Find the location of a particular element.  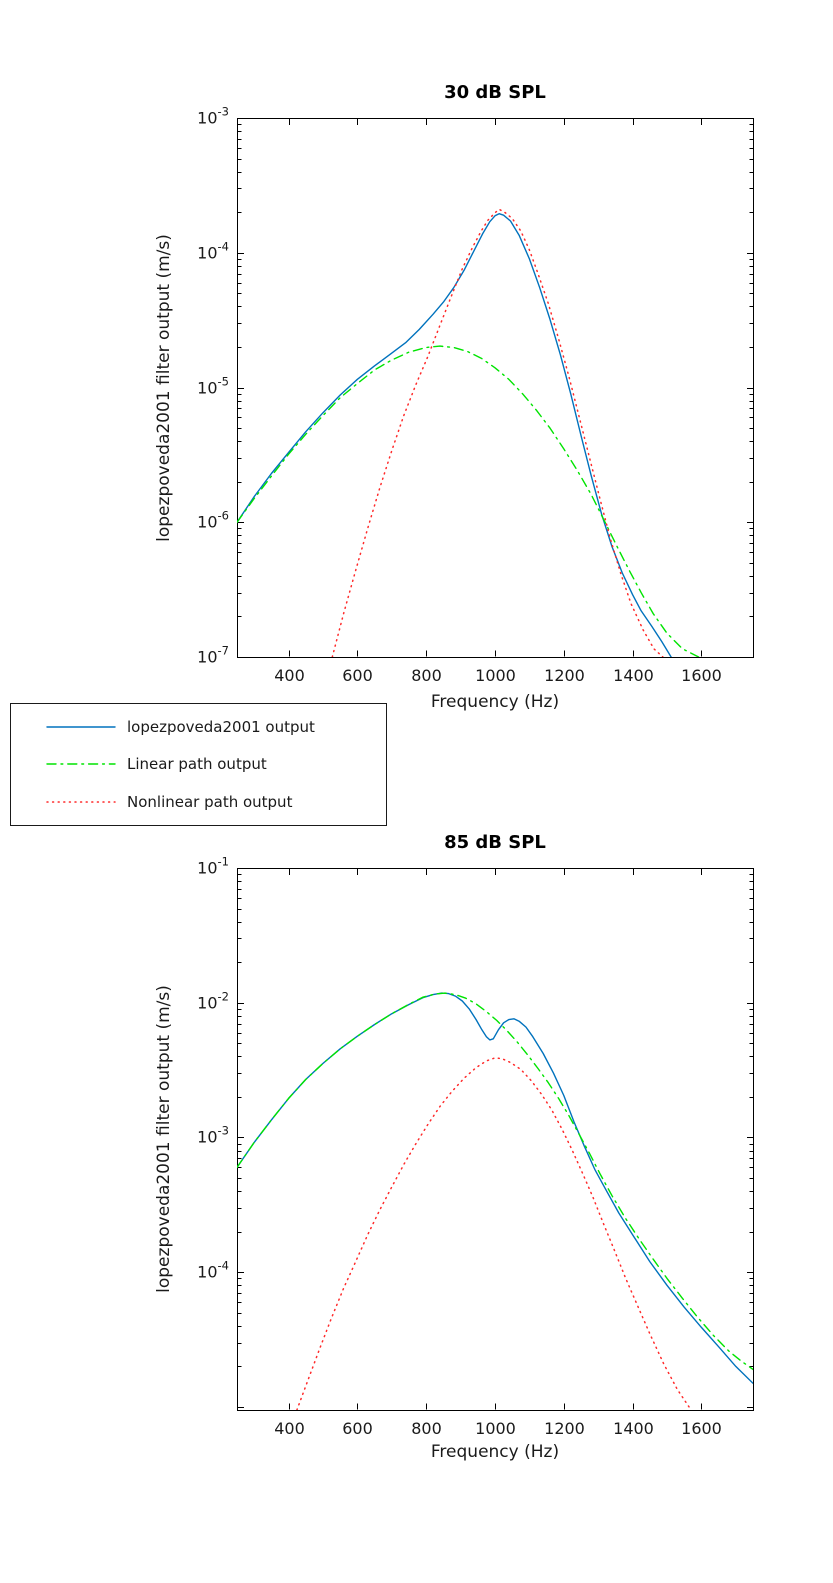

y-axis-label-top: lopezpoveda2001 filter output (m/s) is located at coordinates (164, 388).